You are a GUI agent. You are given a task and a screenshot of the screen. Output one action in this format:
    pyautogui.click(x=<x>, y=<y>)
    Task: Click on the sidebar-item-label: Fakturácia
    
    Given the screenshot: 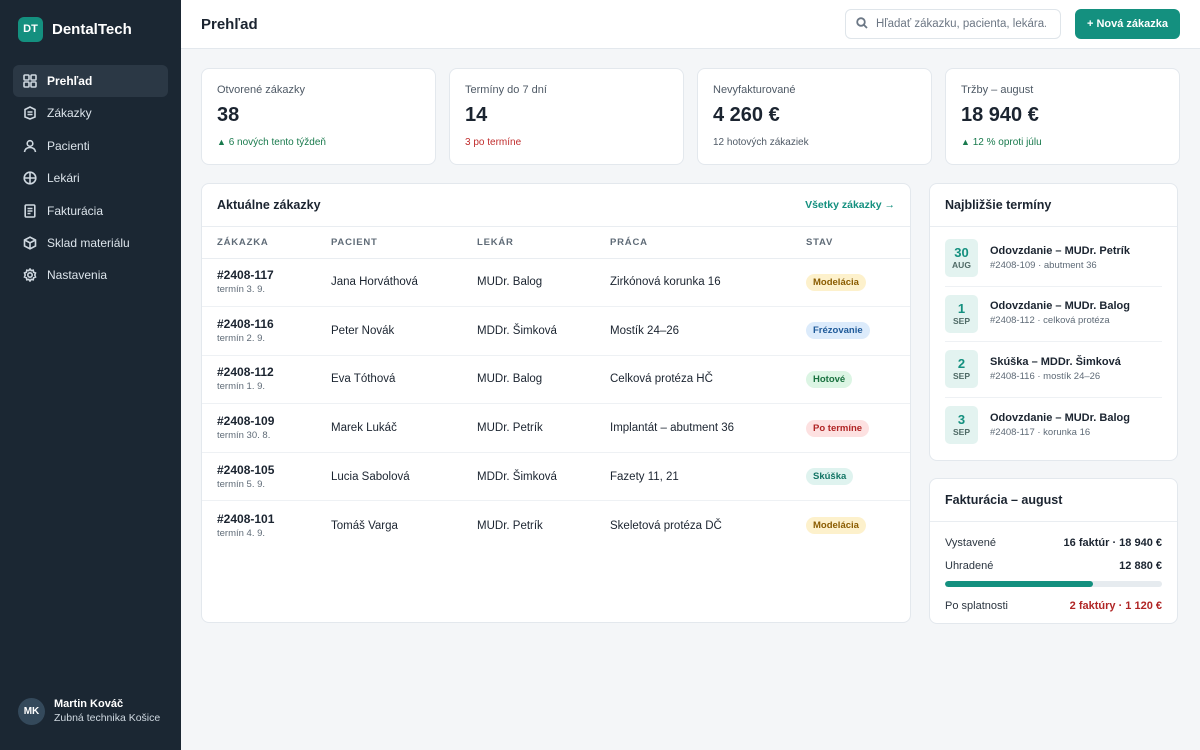 What is the action you would take?
    pyautogui.click(x=75, y=210)
    